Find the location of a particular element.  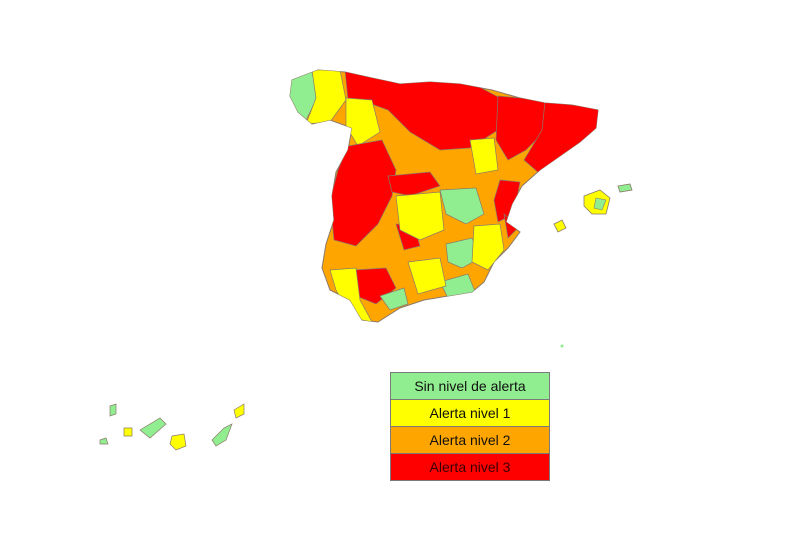

island-menorca is located at coordinates (625, 188).